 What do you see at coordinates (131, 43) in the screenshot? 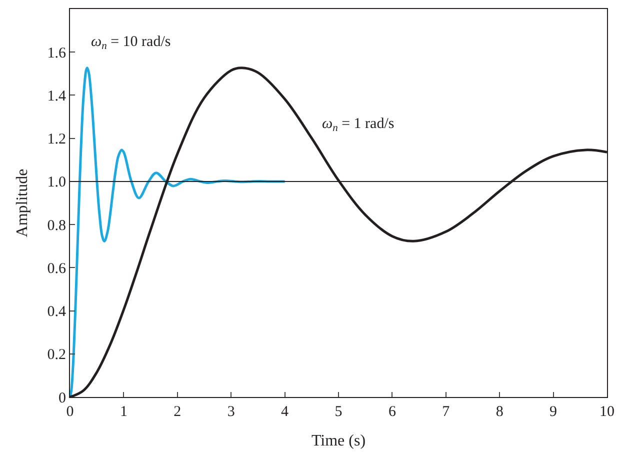
I see `series-label: ω$_{n}$ = 10 rad/s` at bounding box center [131, 43].